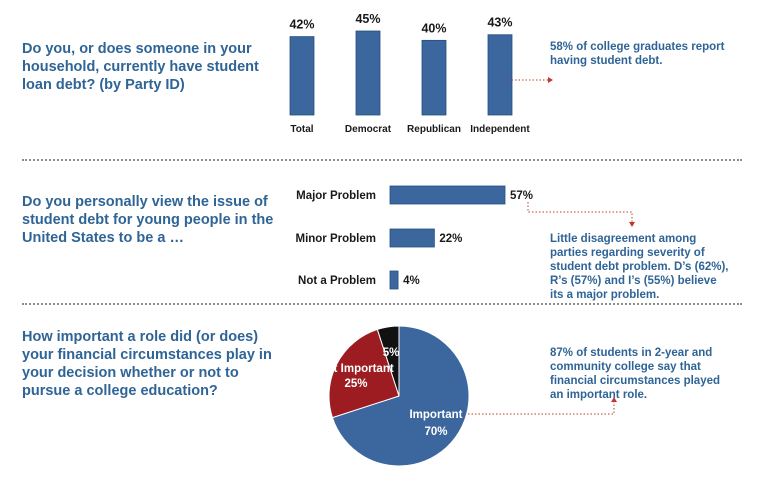 This screenshot has width=760, height=489. Describe the element at coordinates (394, 280) in the screenshot. I see `bar-not-a-problem` at that location.